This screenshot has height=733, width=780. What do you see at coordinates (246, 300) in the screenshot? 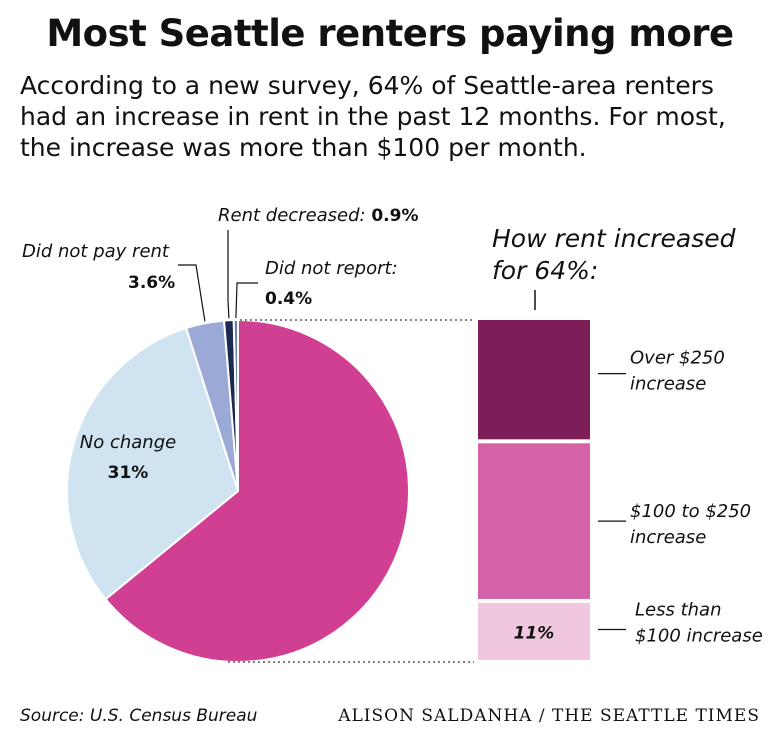
I see `leader-did-not-report` at bounding box center [246, 300].